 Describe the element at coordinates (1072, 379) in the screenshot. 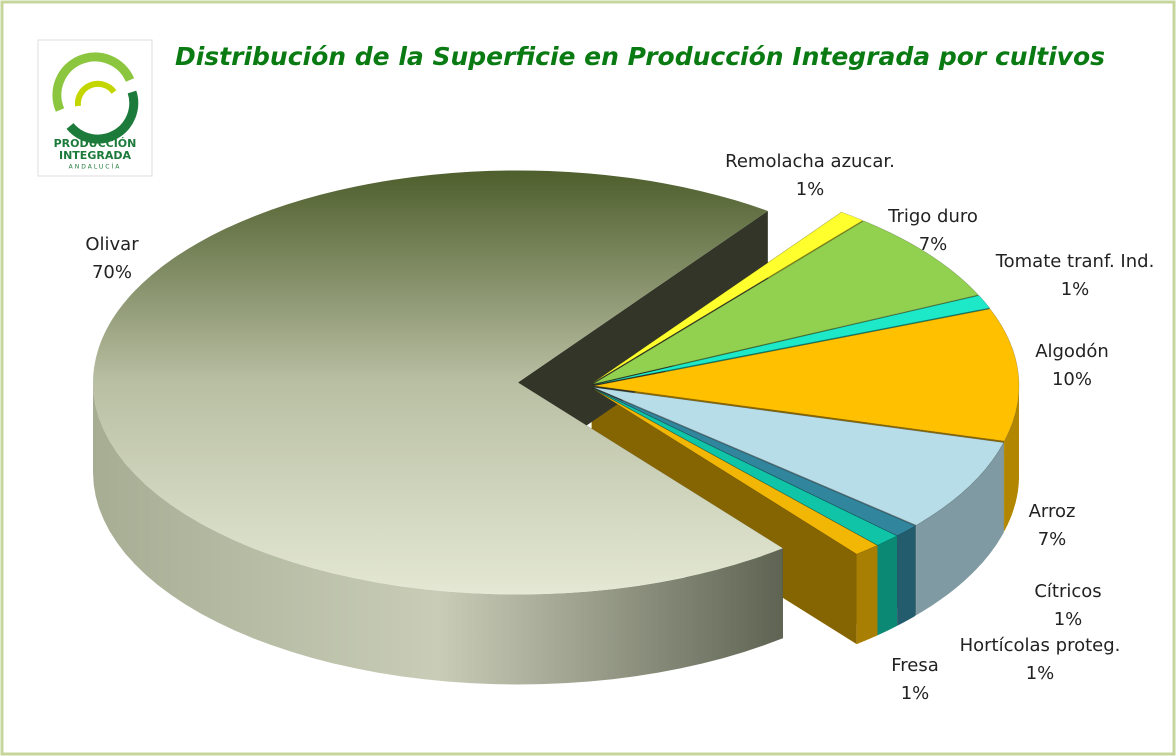

I see `slice-value-label: 10%` at that location.